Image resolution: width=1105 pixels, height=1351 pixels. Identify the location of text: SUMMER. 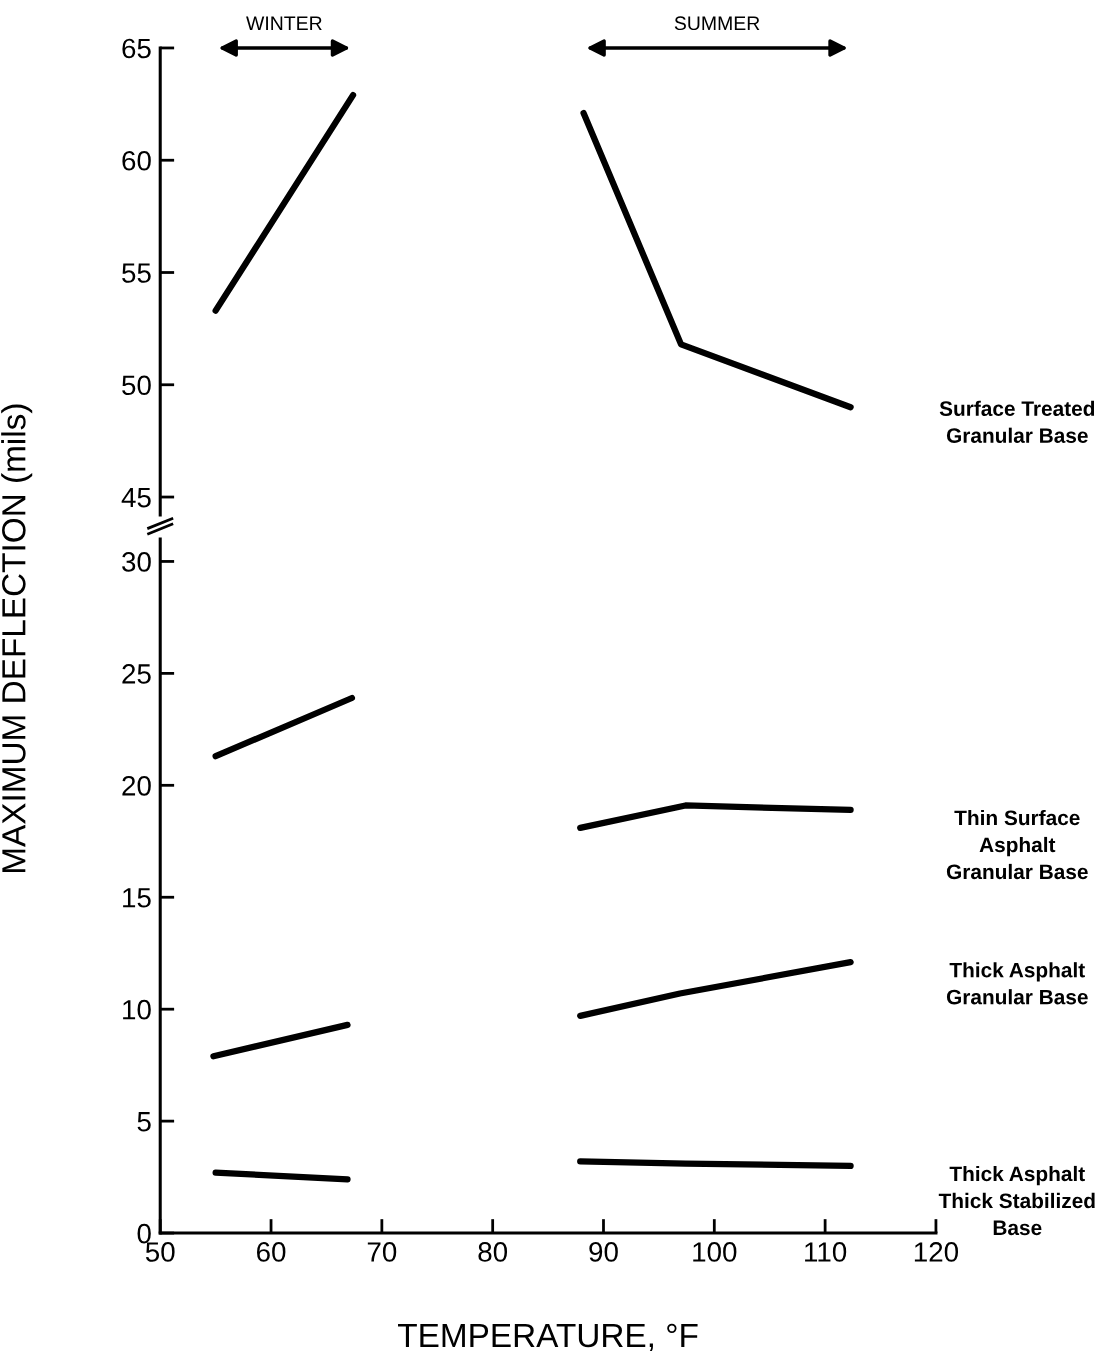
(717, 23).